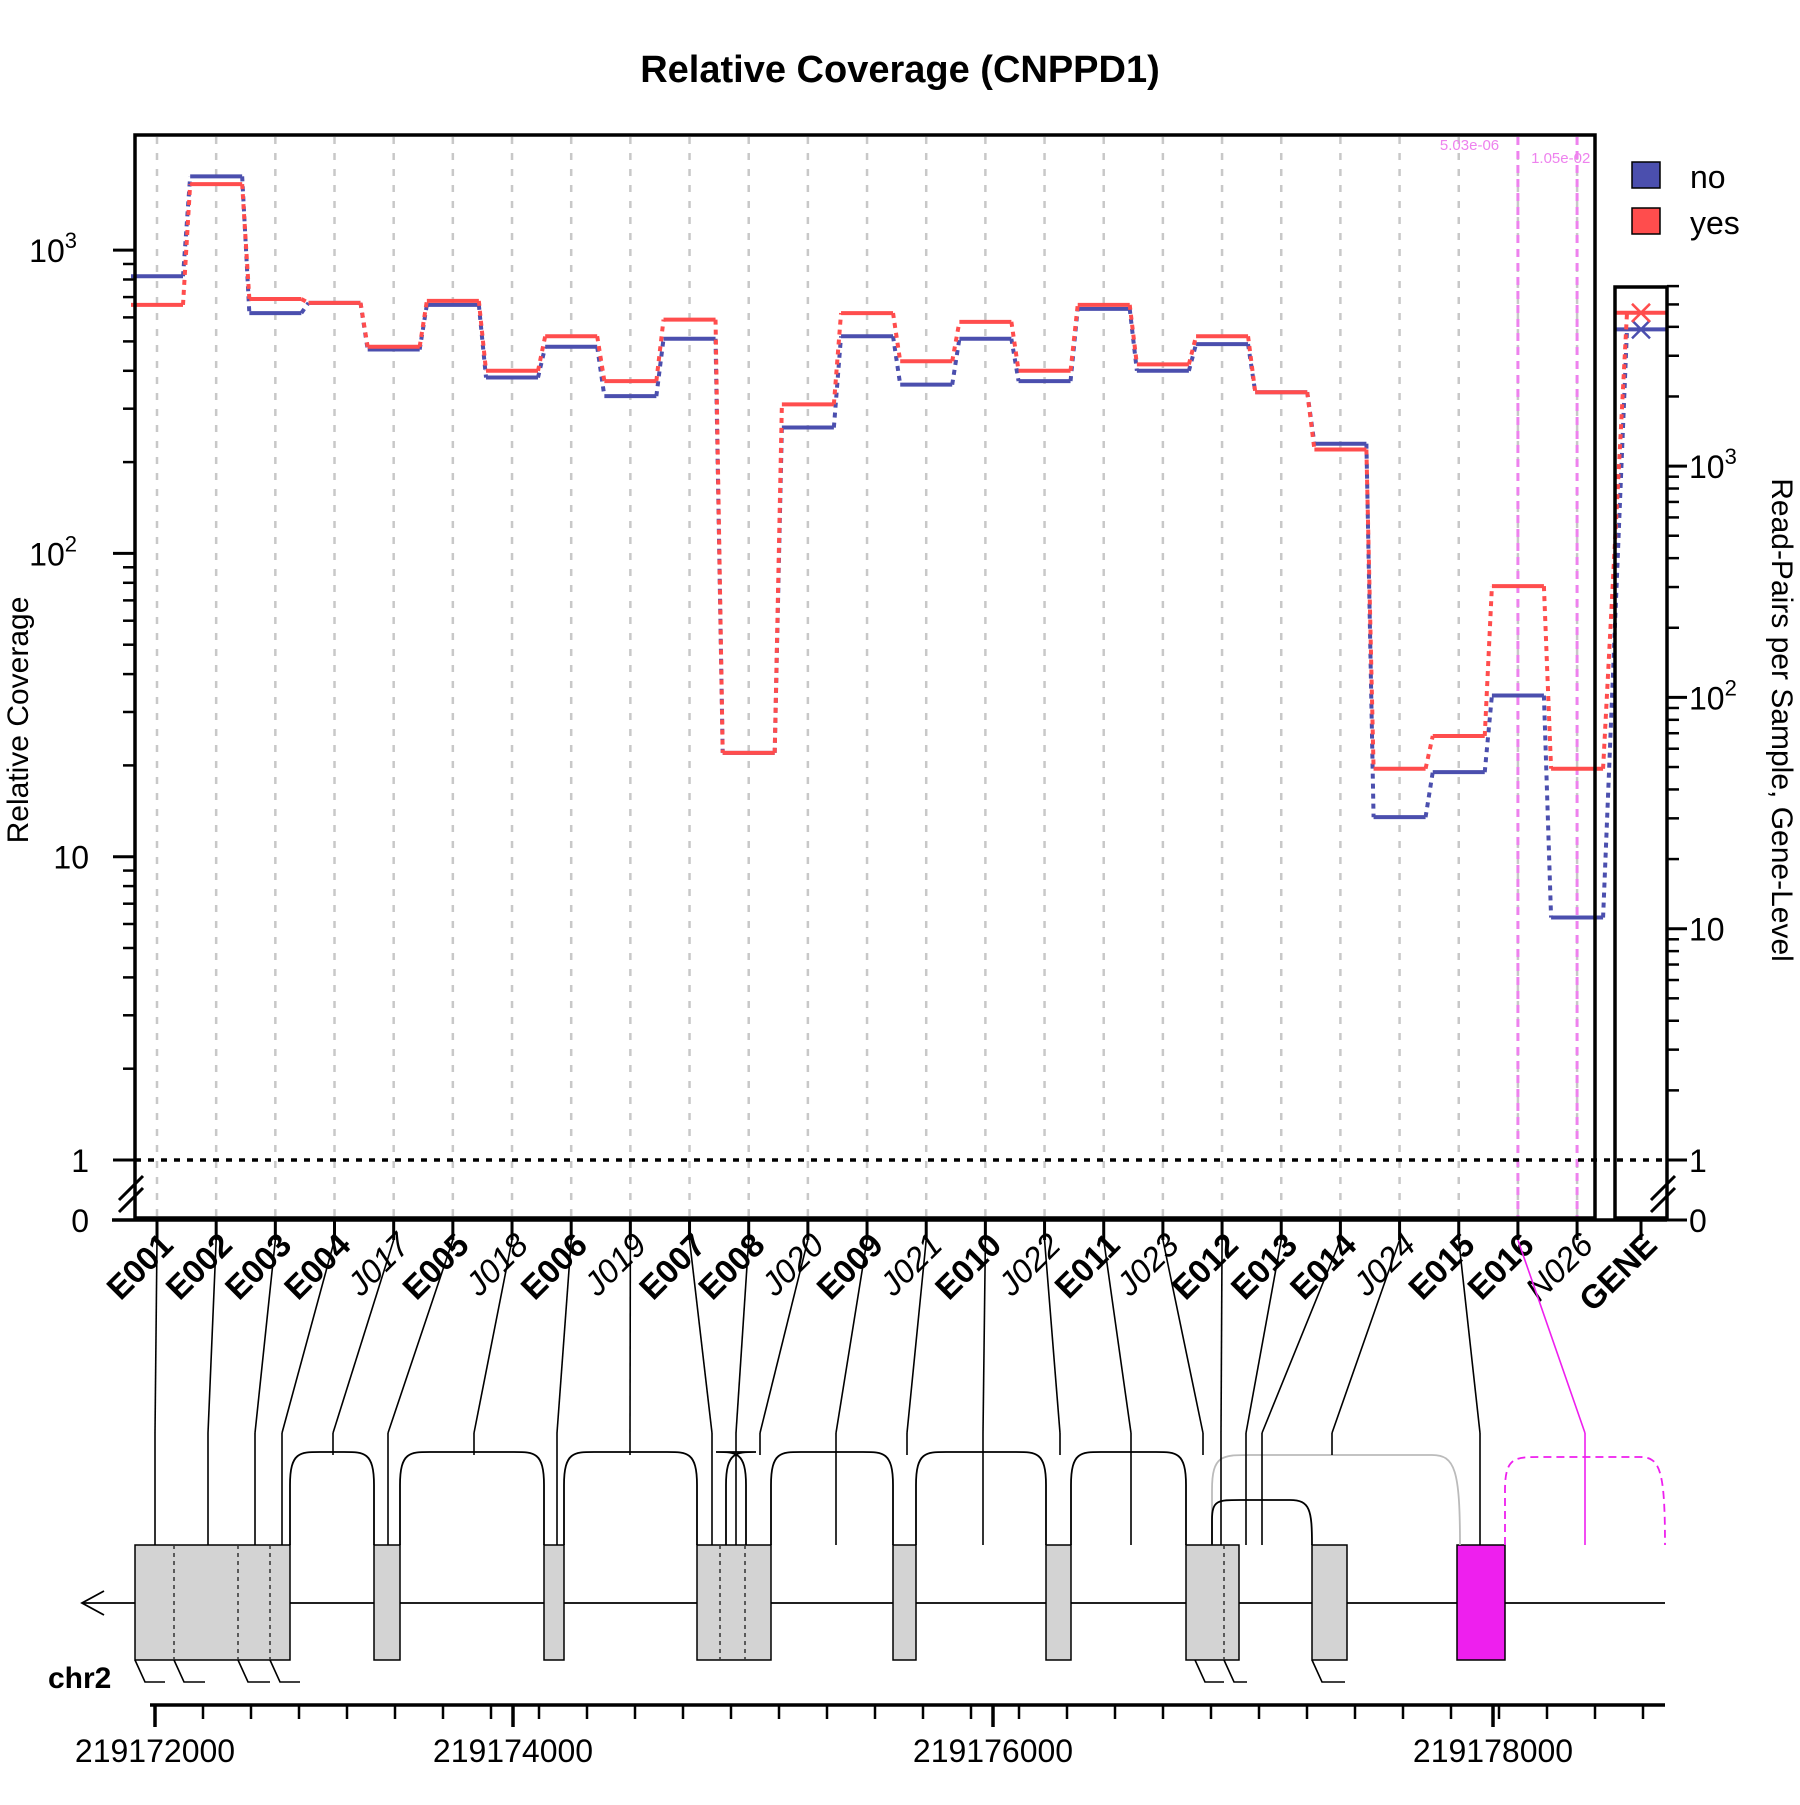 Image resolution: width=1800 pixels, height=1805 pixels. What do you see at coordinates (131, 1194) in the screenshot?
I see `y-axis-break` at bounding box center [131, 1194].